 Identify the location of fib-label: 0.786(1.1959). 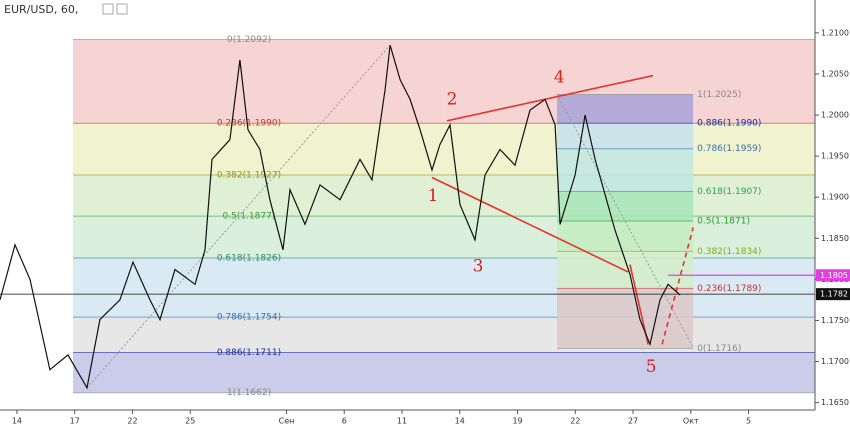
(729, 149).